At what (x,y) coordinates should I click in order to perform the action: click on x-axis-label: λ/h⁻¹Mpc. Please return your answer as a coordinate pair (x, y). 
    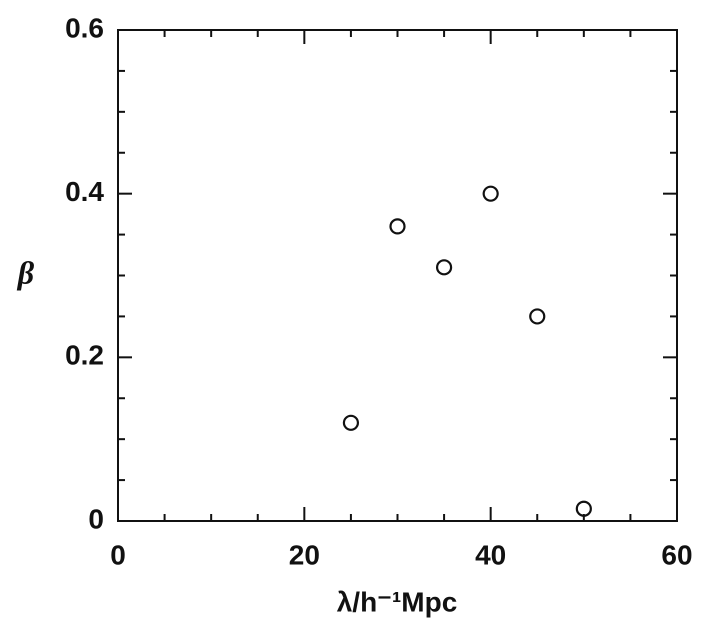
    Looking at the image, I should click on (397, 601).